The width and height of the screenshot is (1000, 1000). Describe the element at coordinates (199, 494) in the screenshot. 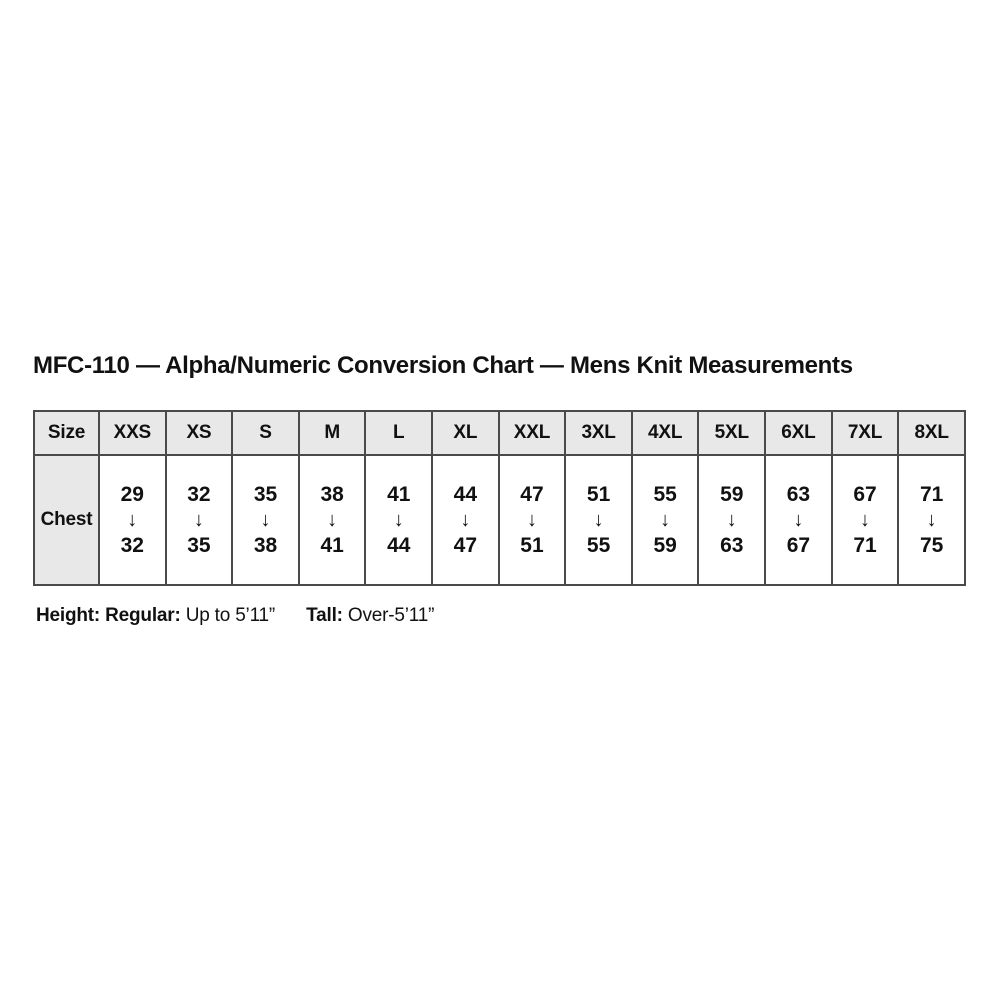

I see `chest-from: 32` at that location.